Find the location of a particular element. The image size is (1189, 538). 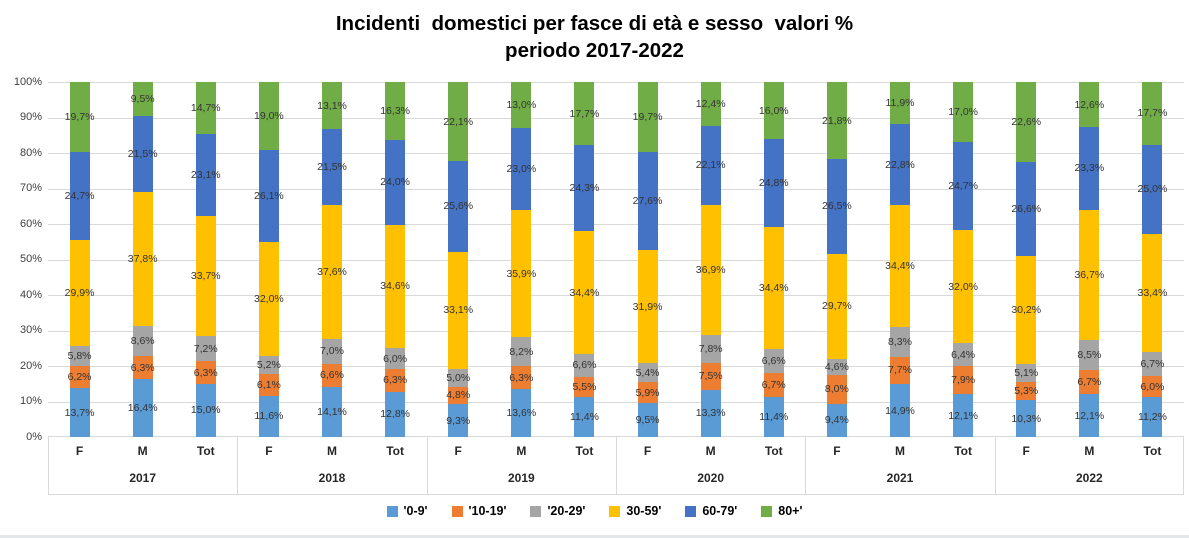

data-label: 5,3% is located at coordinates (1026, 390).